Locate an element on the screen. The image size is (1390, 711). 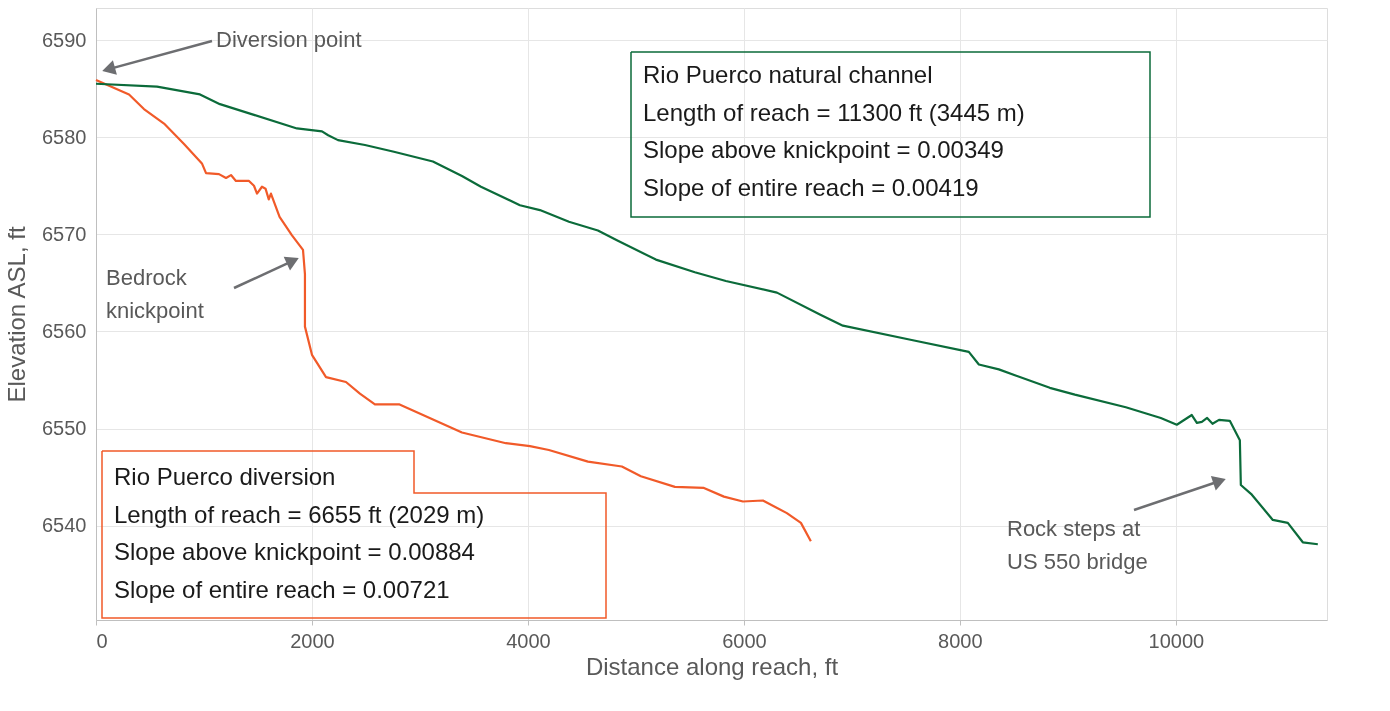
annotation: Rio Puerco diversion Length of reach = 6655 ft (2029 m) Slope above knickpoint = 0.00884 Slope of entire reach = 0.00721 is located at coordinates (299, 533).